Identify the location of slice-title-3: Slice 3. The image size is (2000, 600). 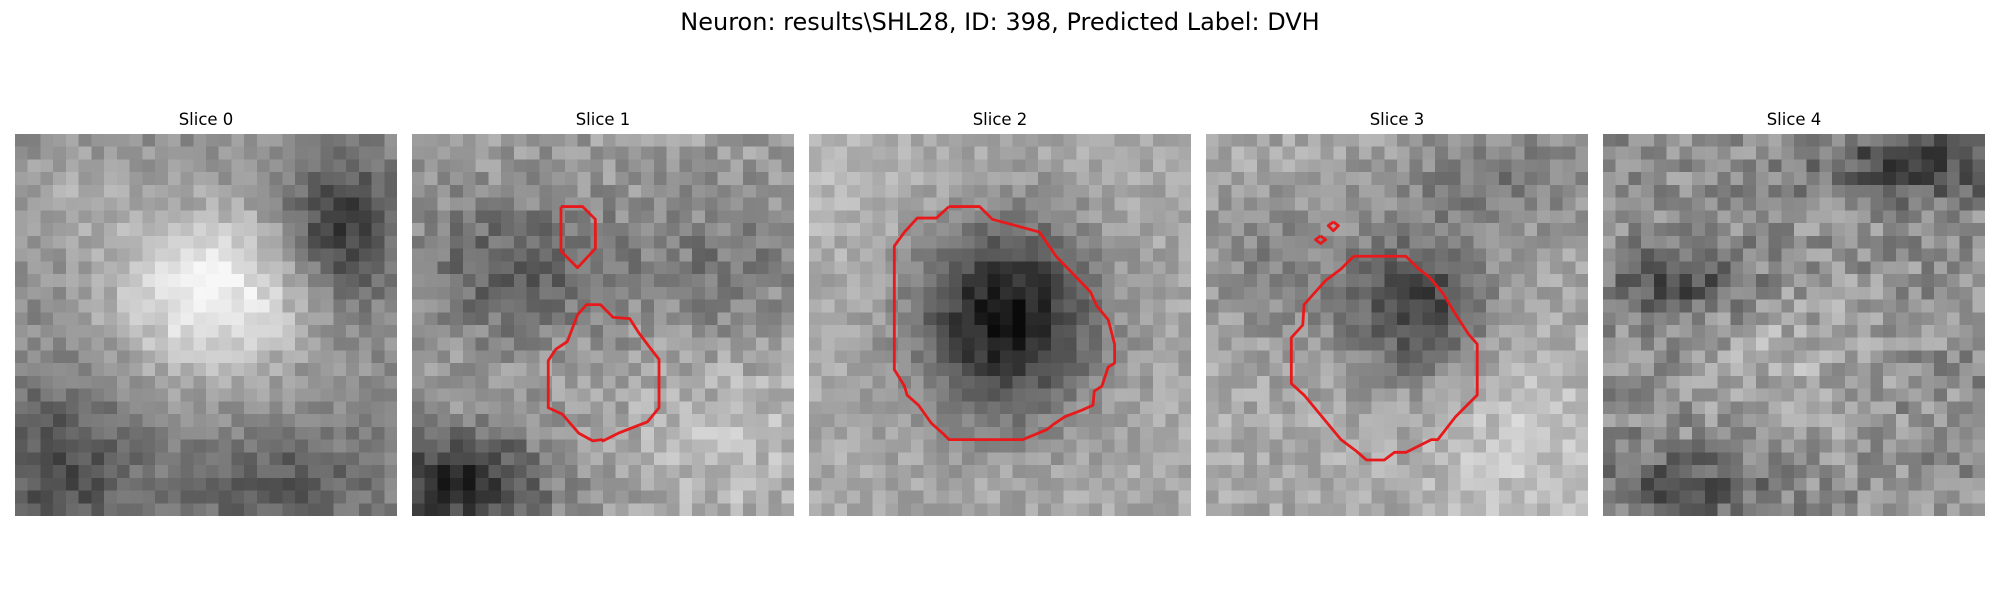
(1397, 119).